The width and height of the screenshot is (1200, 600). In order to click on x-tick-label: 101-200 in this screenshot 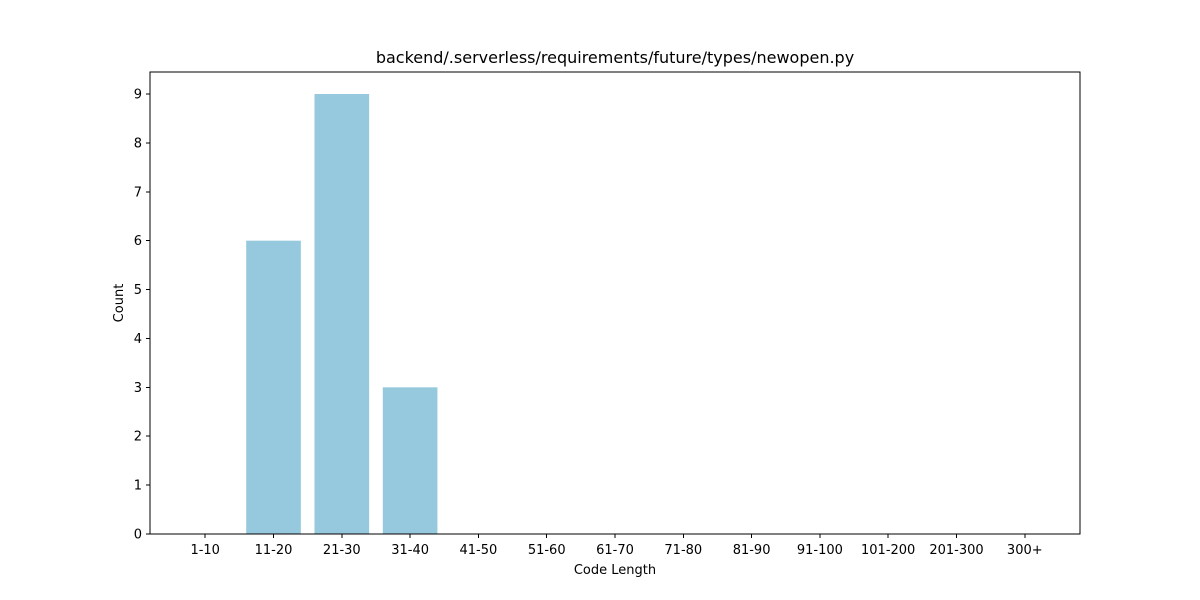, I will do `click(888, 550)`.